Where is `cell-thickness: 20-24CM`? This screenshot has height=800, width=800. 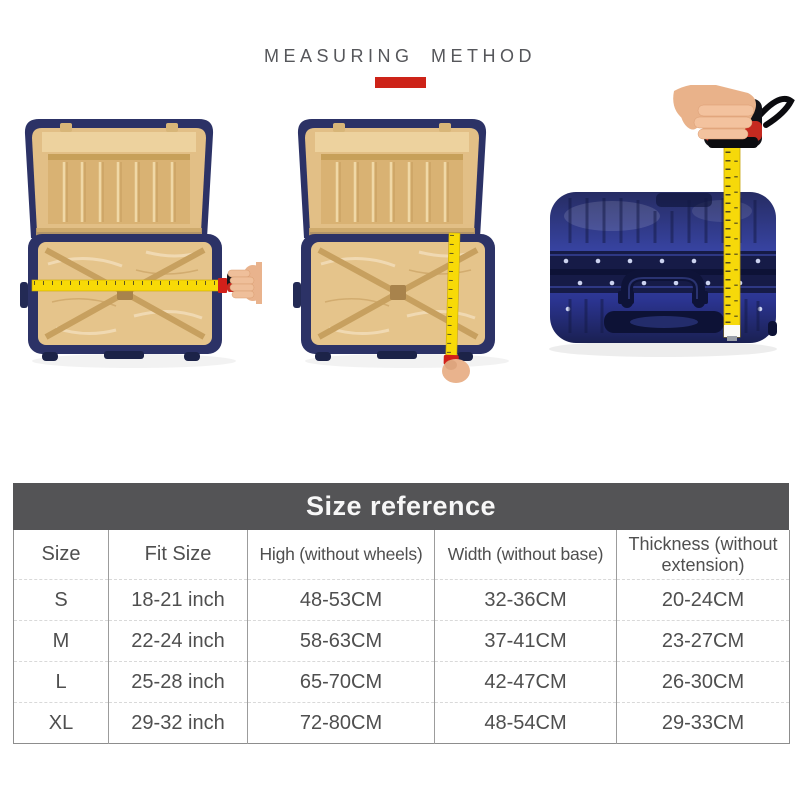
cell-thickness: 20-24CM is located at coordinates (703, 600).